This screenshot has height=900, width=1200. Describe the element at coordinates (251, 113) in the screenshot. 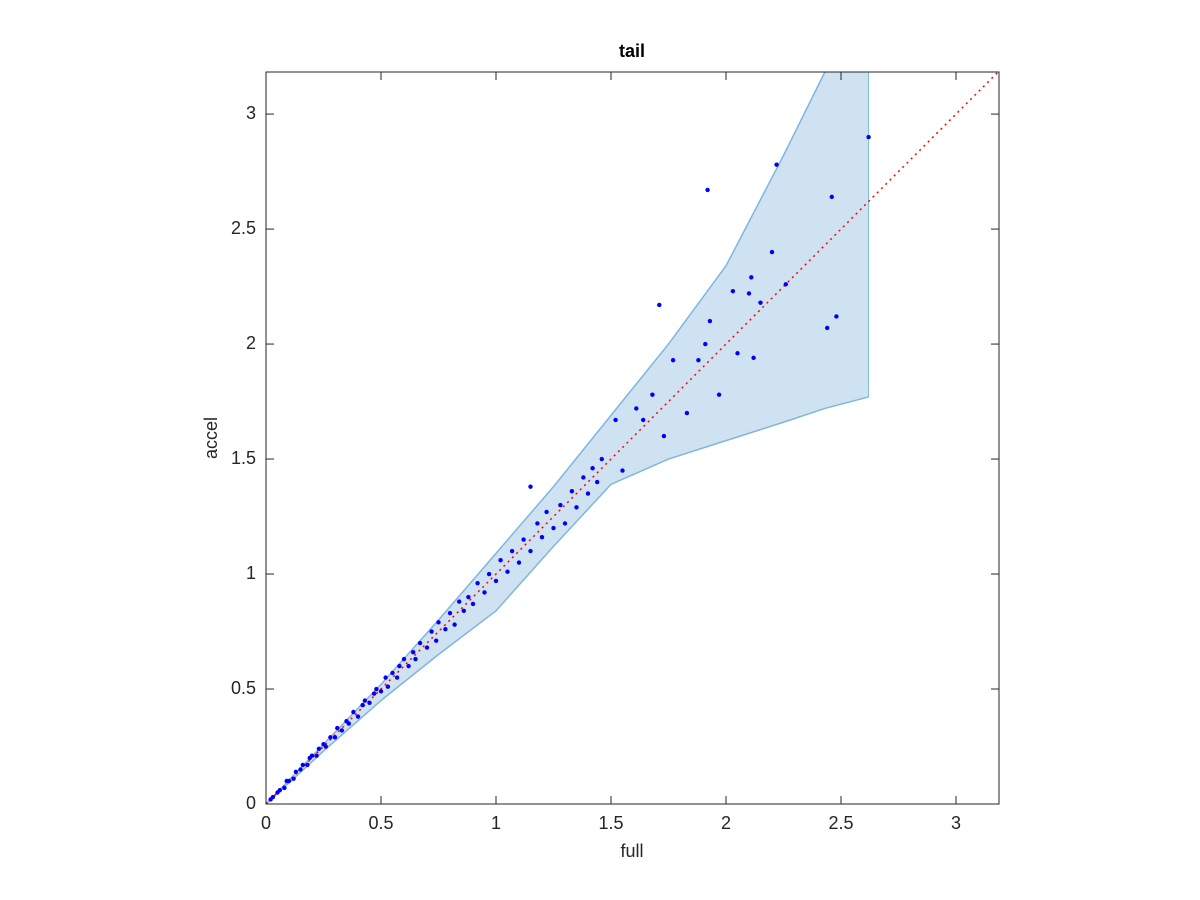

I see `y-tick-label: 3` at that location.